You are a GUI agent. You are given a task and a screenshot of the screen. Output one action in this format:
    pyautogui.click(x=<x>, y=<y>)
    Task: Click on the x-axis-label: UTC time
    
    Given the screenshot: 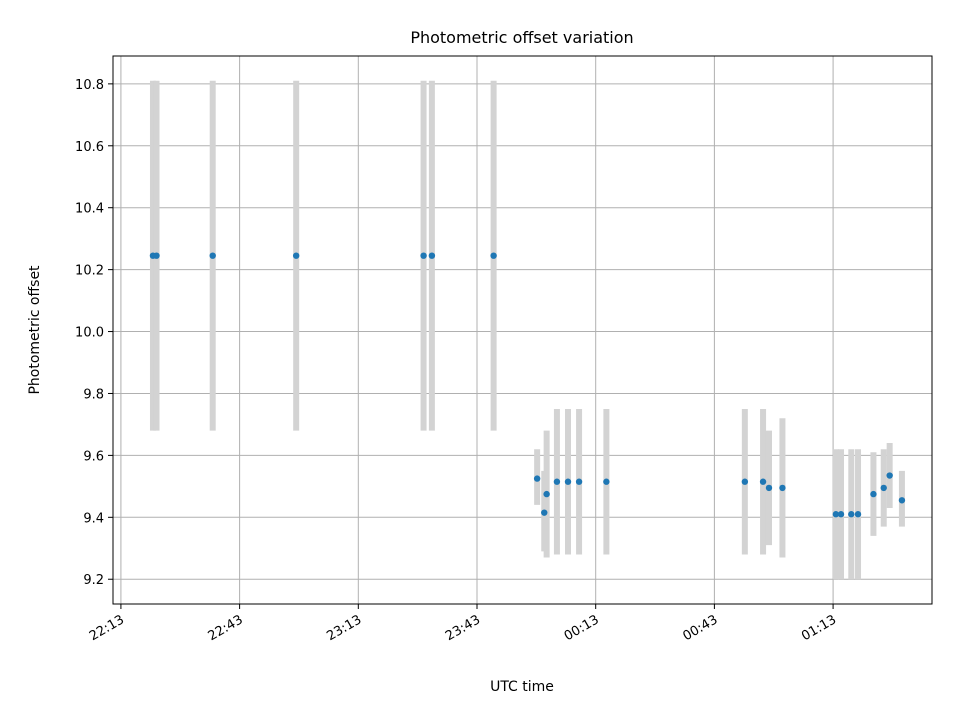 What is the action you would take?
    pyautogui.click(x=522, y=687)
    